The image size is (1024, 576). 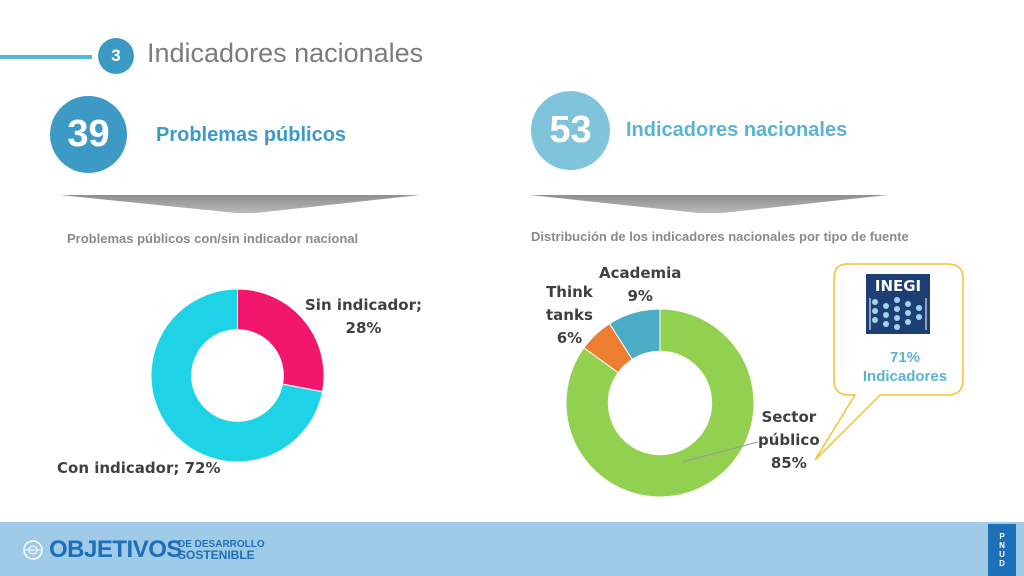 What do you see at coordinates (640, 273) in the screenshot?
I see `academia-label-line1: Academia` at bounding box center [640, 273].